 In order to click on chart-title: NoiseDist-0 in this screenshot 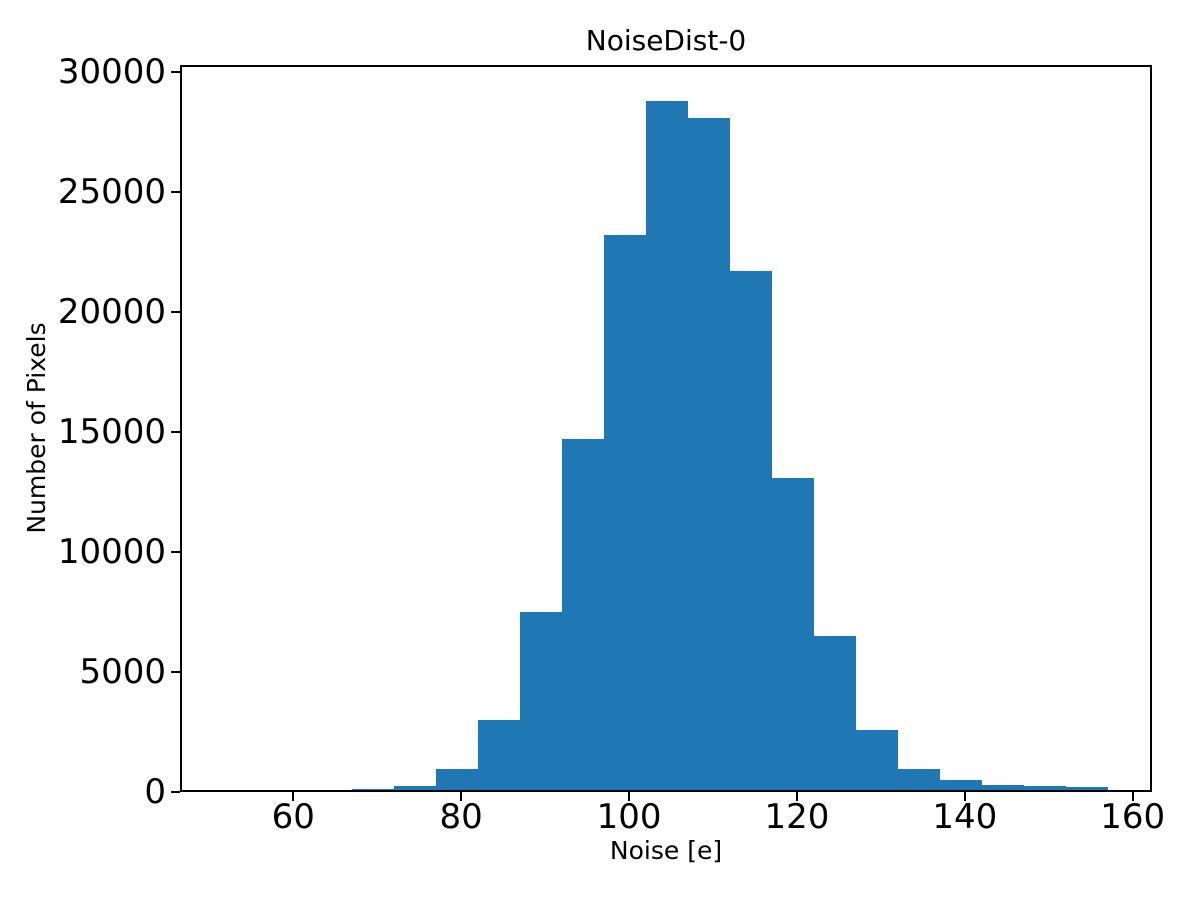, I will do `click(666, 40)`.